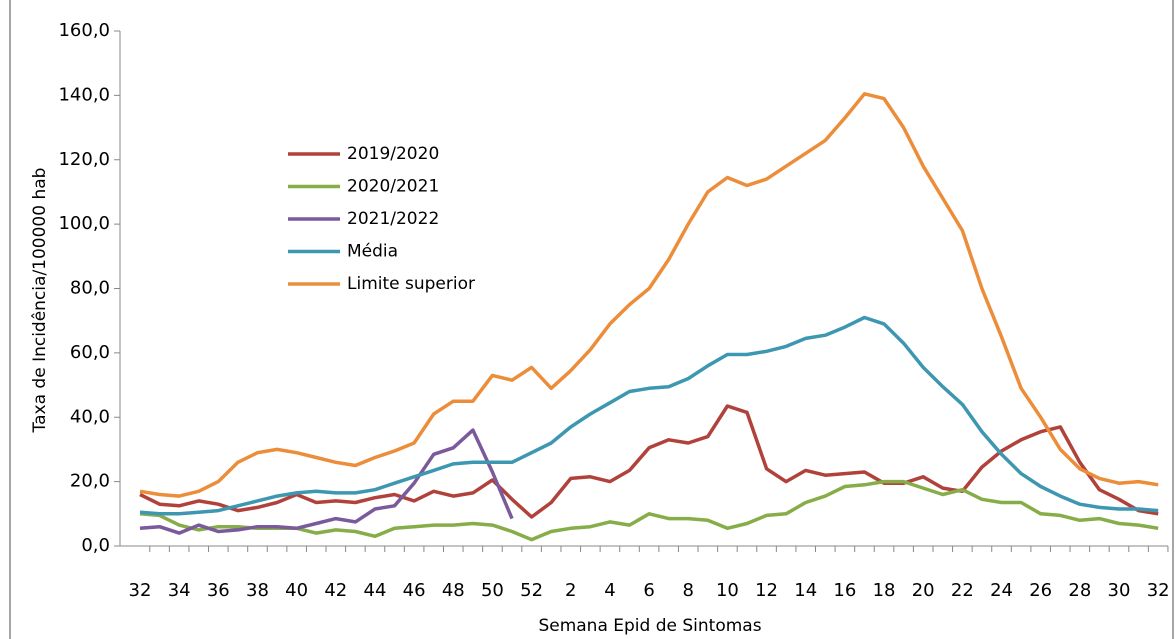 This screenshot has height=639, width=1176. What do you see at coordinates (531, 590) in the screenshot?
I see `x-tick-label: 52` at bounding box center [531, 590].